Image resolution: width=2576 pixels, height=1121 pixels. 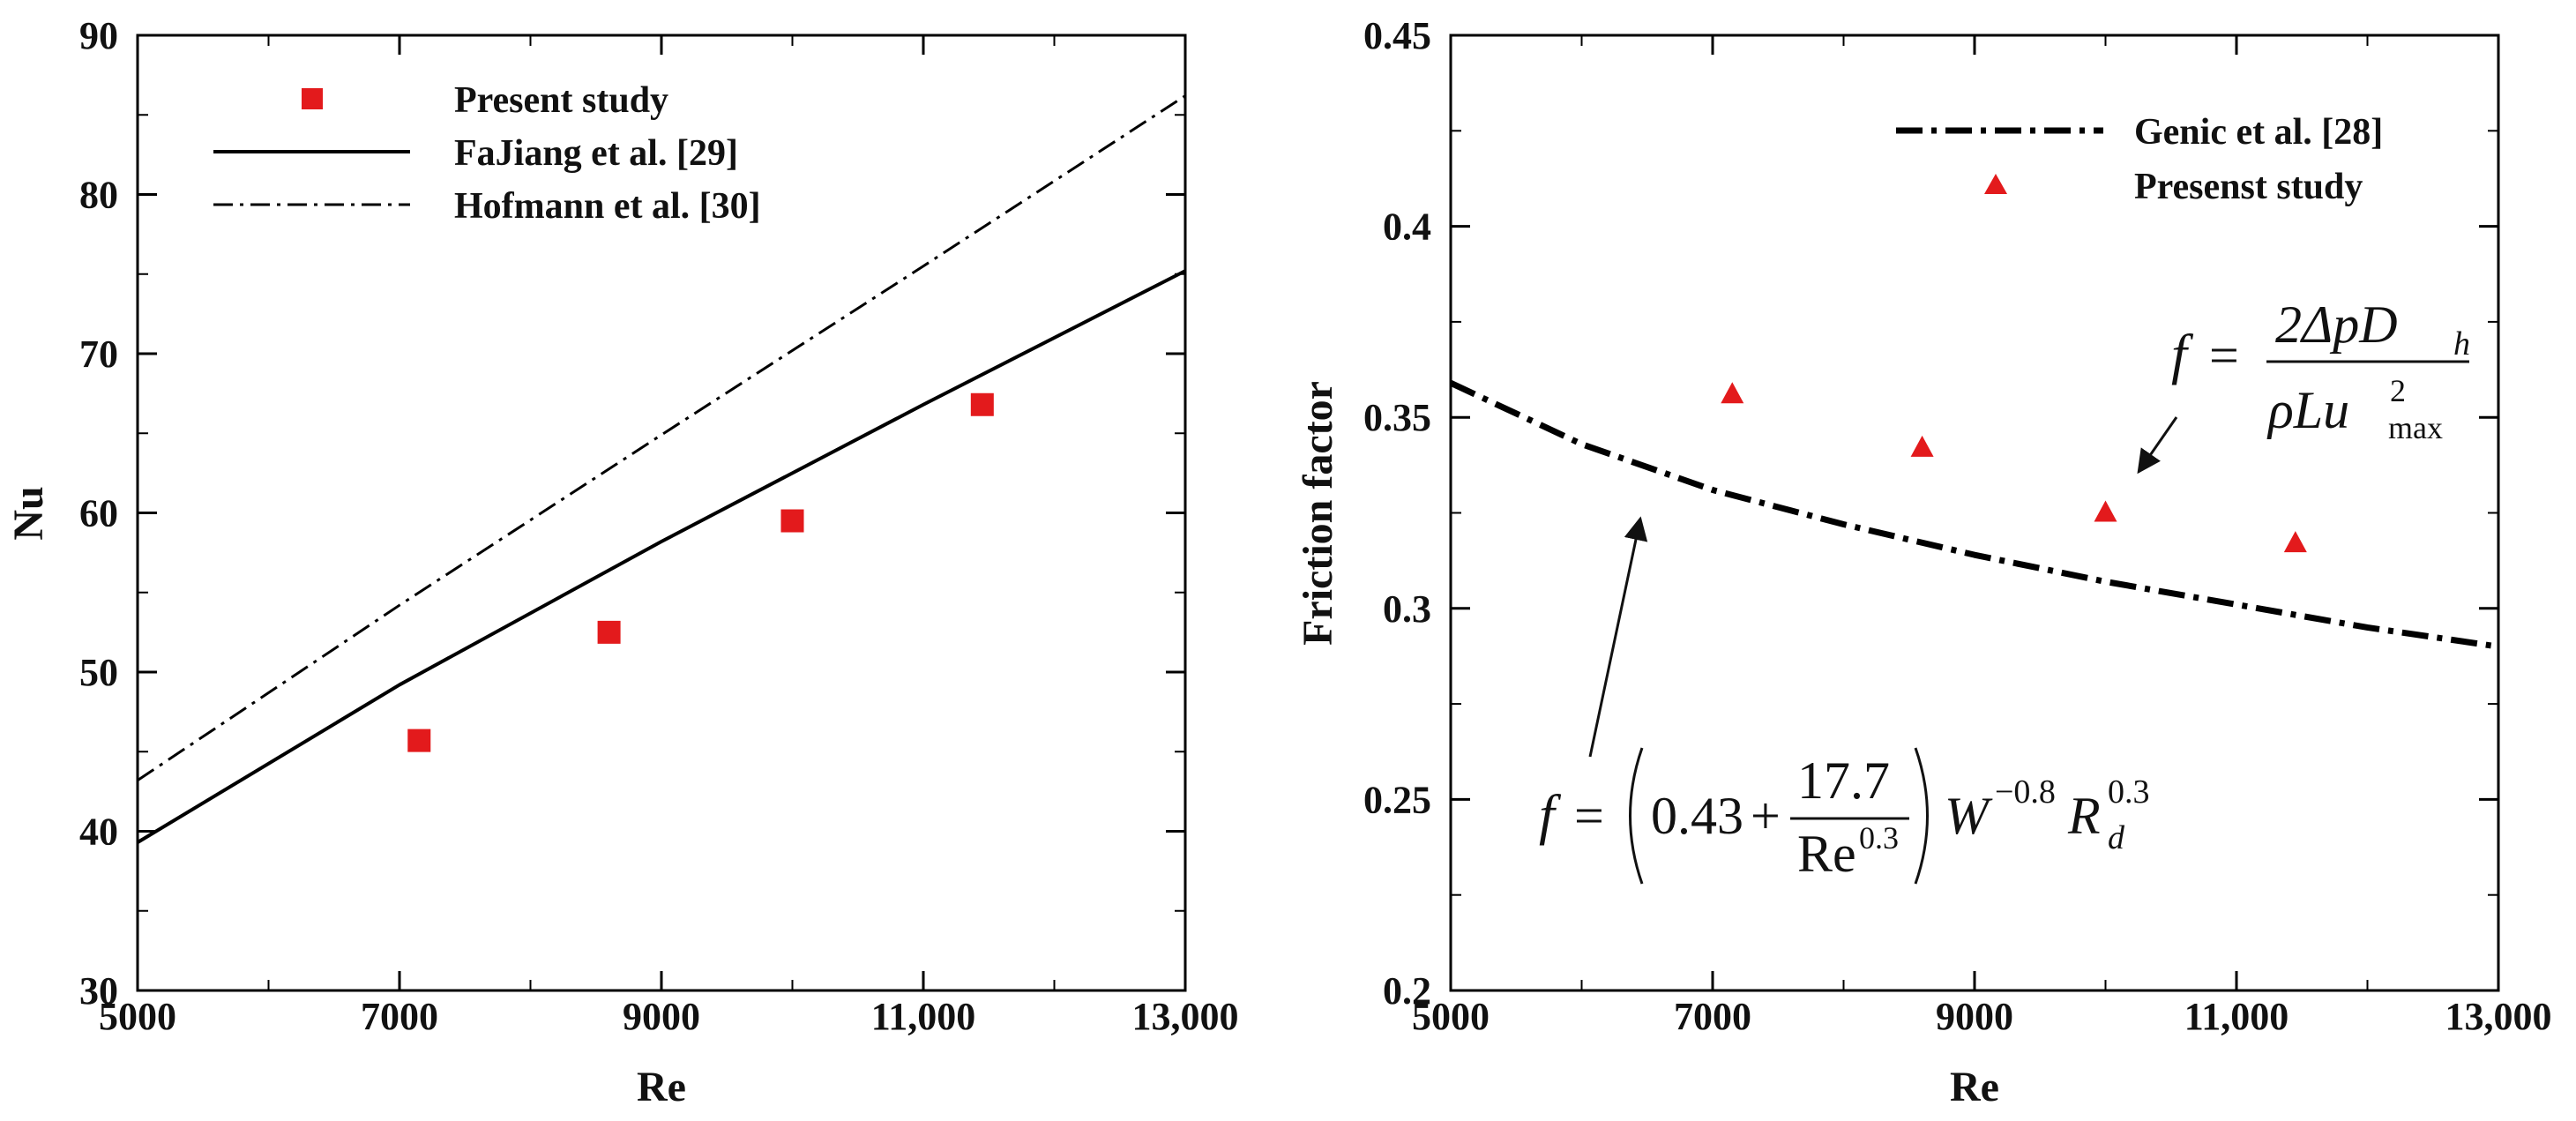 I want to click on formula-bottom-numerator: 17.7, so click(x=1843, y=780).